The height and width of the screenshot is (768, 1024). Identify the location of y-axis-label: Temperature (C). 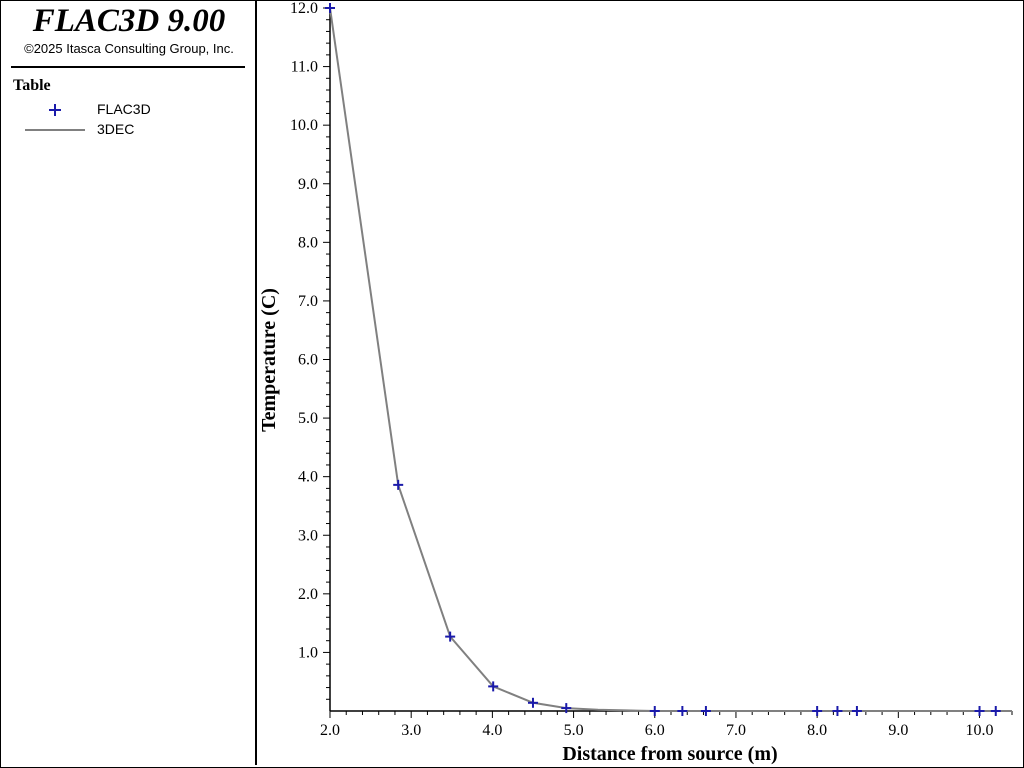
(269, 360).